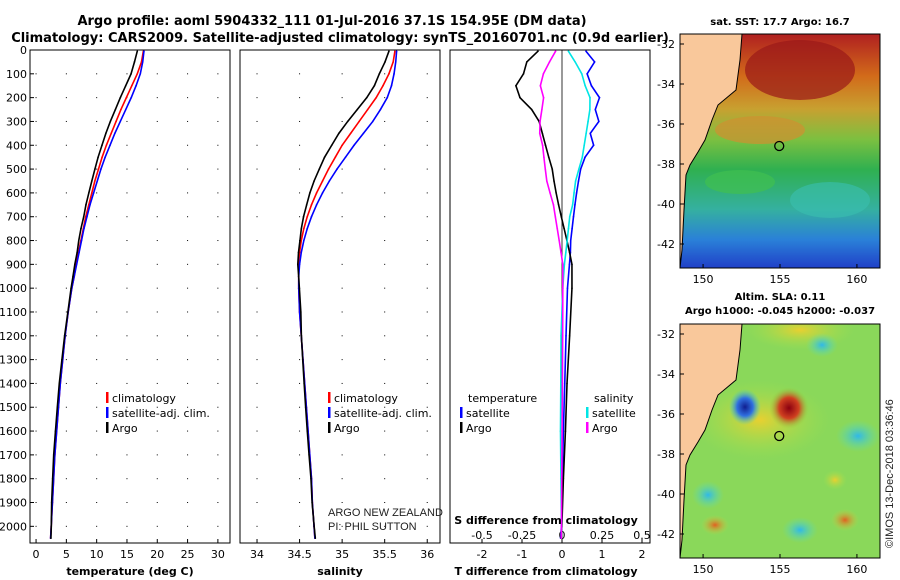  I want to click on salinity-argo-line, so click(343, 294).